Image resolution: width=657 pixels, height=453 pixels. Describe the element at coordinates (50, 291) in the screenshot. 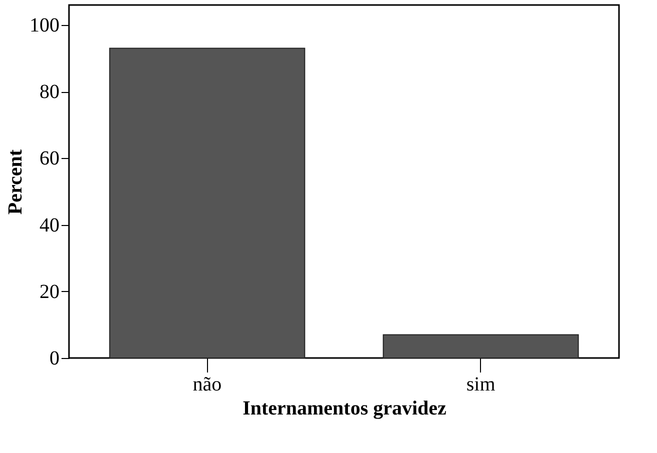

I see `y-tick-label: 20` at that location.